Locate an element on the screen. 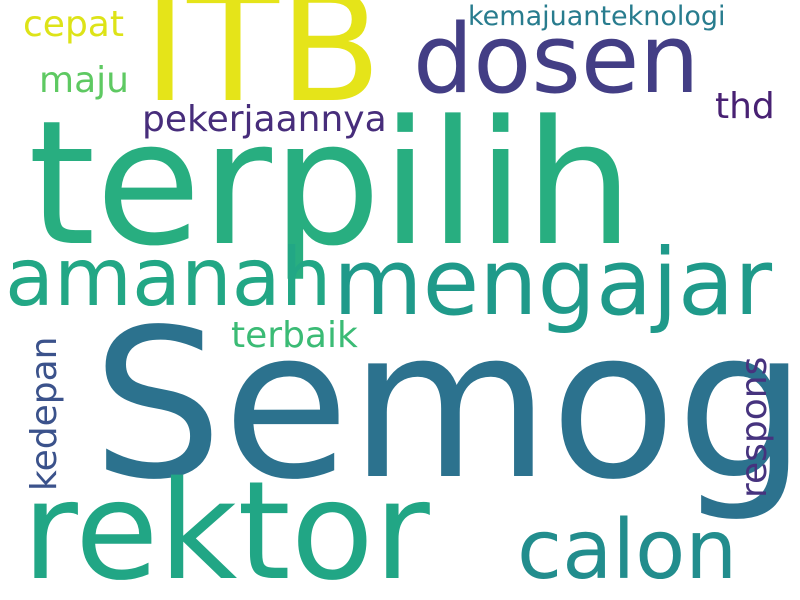 This screenshot has height=600, width=800. word-respons: respons is located at coordinates (754, 427).